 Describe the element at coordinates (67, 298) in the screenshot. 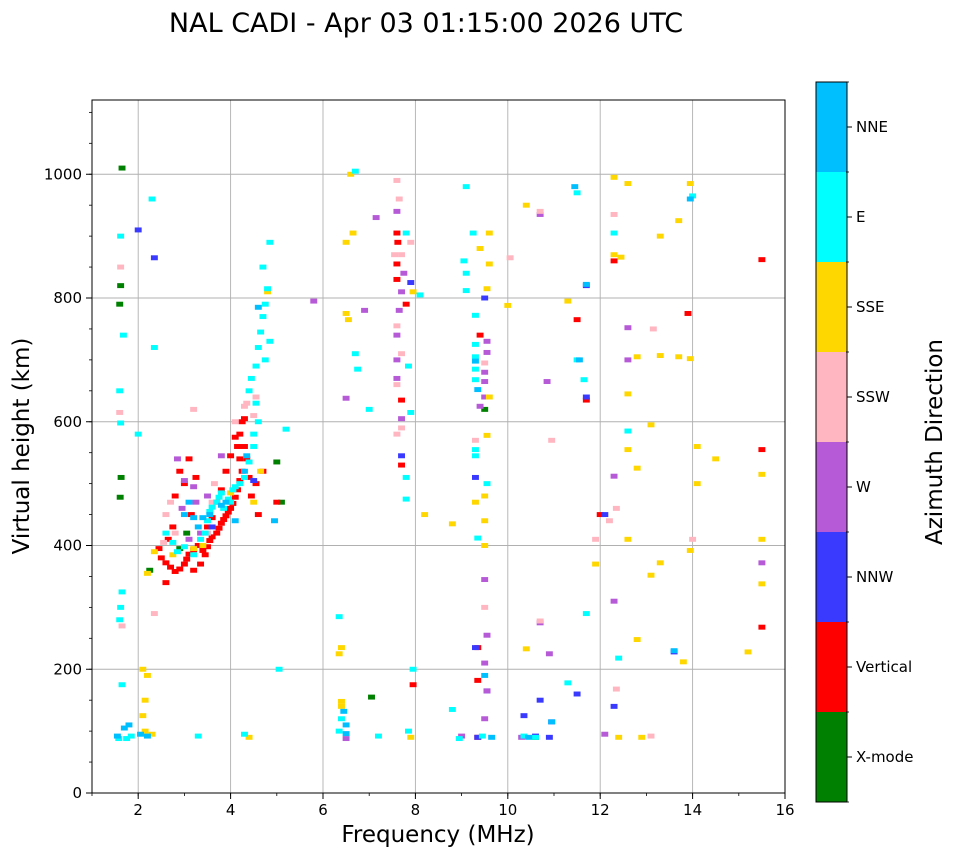

I see `y-tick-label: 800` at that location.